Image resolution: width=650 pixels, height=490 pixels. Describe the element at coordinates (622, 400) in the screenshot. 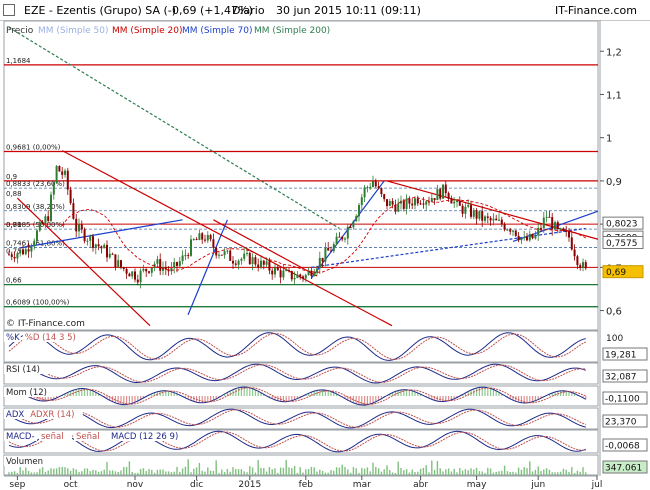

I see `indicator-value-label: -0,1100` at that location.